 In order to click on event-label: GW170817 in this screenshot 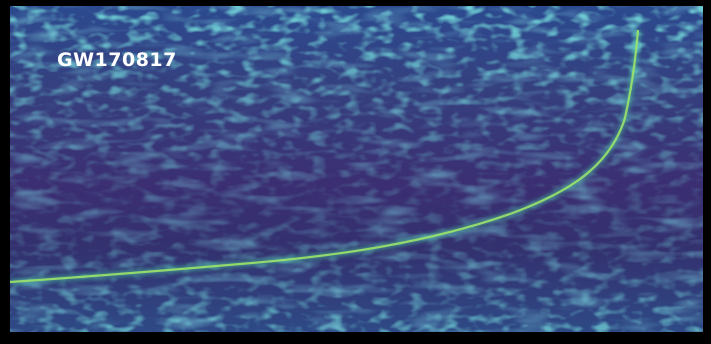, I will do `click(117, 60)`.